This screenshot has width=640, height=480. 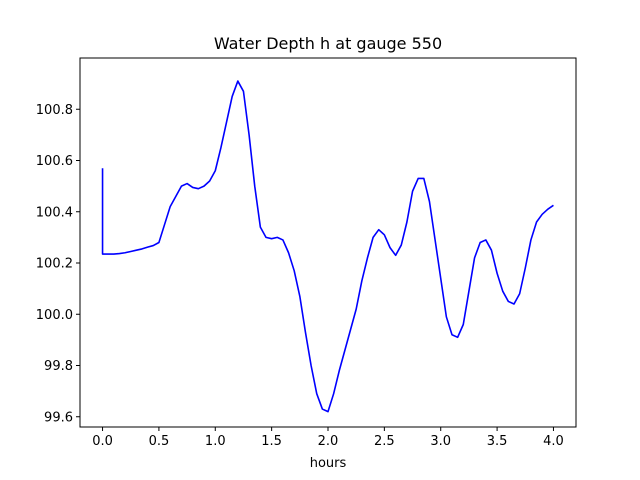 What do you see at coordinates (54, 110) in the screenshot?
I see `y-tick-label: 100.8` at bounding box center [54, 110].